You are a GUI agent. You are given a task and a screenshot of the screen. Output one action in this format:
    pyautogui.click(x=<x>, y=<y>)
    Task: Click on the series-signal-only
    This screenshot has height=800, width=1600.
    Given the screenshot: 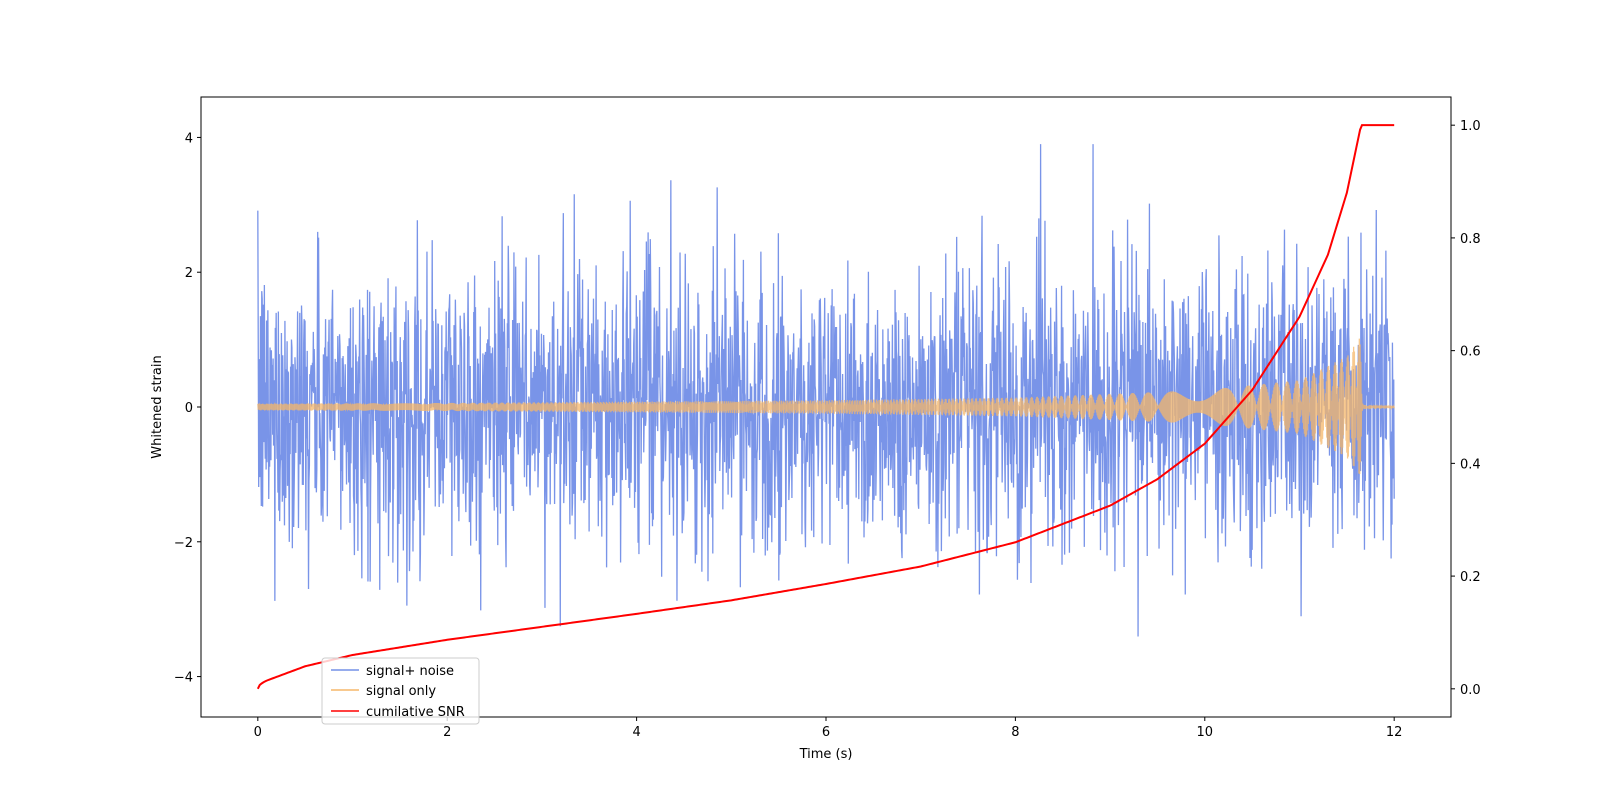 What is the action you would take?
    pyautogui.click(x=826, y=406)
    